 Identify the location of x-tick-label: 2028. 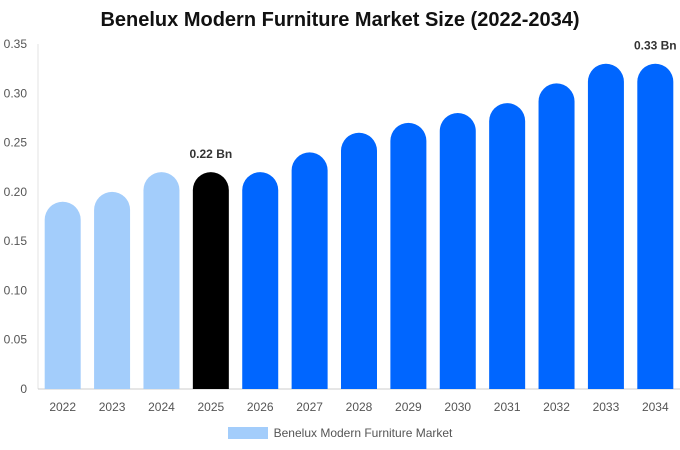
(359, 407).